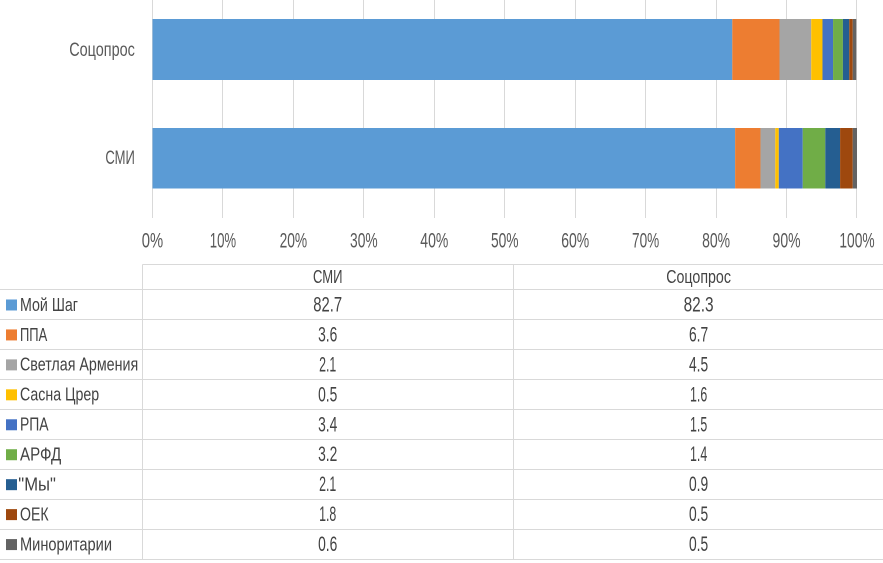 The image size is (883, 563). What do you see at coordinates (79, 364) in the screenshot?
I see `svg-text: Светлая Армения` at bounding box center [79, 364].